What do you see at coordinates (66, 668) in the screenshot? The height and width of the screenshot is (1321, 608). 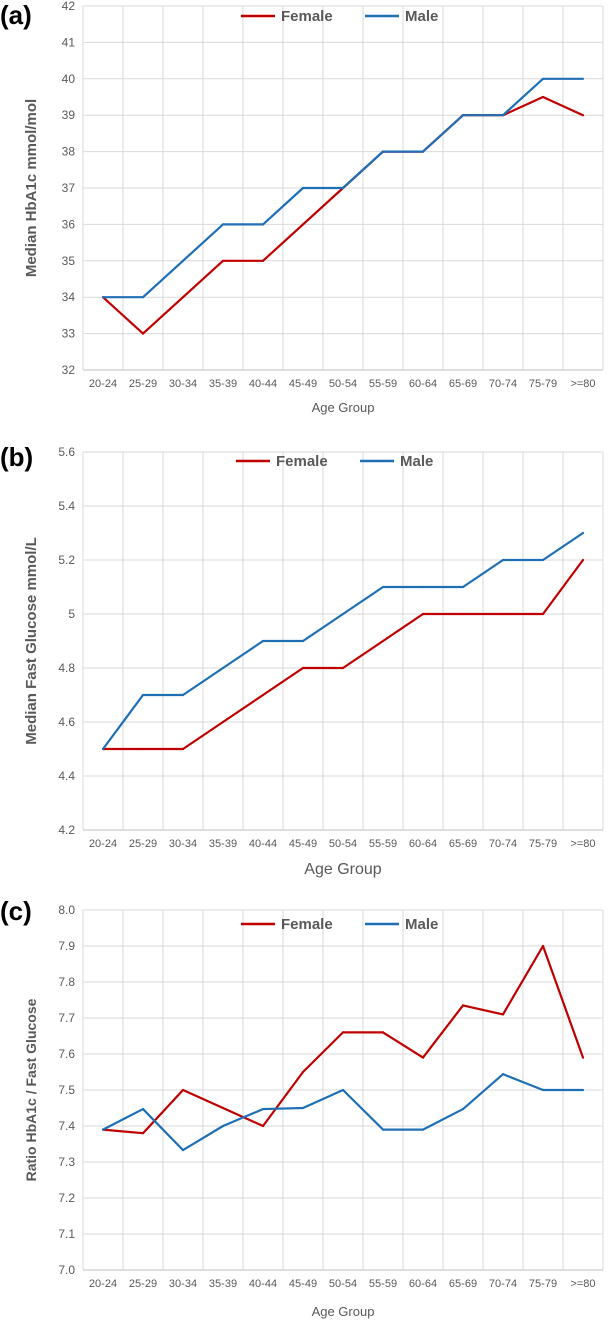 I see `y-tick-label: 4.8` at bounding box center [66, 668].